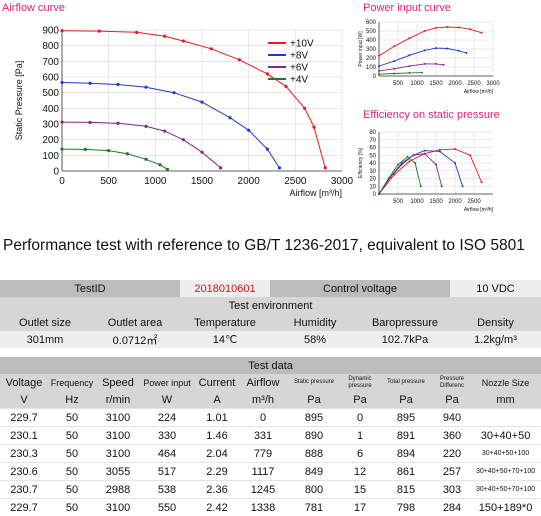 Image resolution: width=541 pixels, height=516 pixels. I want to click on data-cell-3-1: 50, so click(72, 472).